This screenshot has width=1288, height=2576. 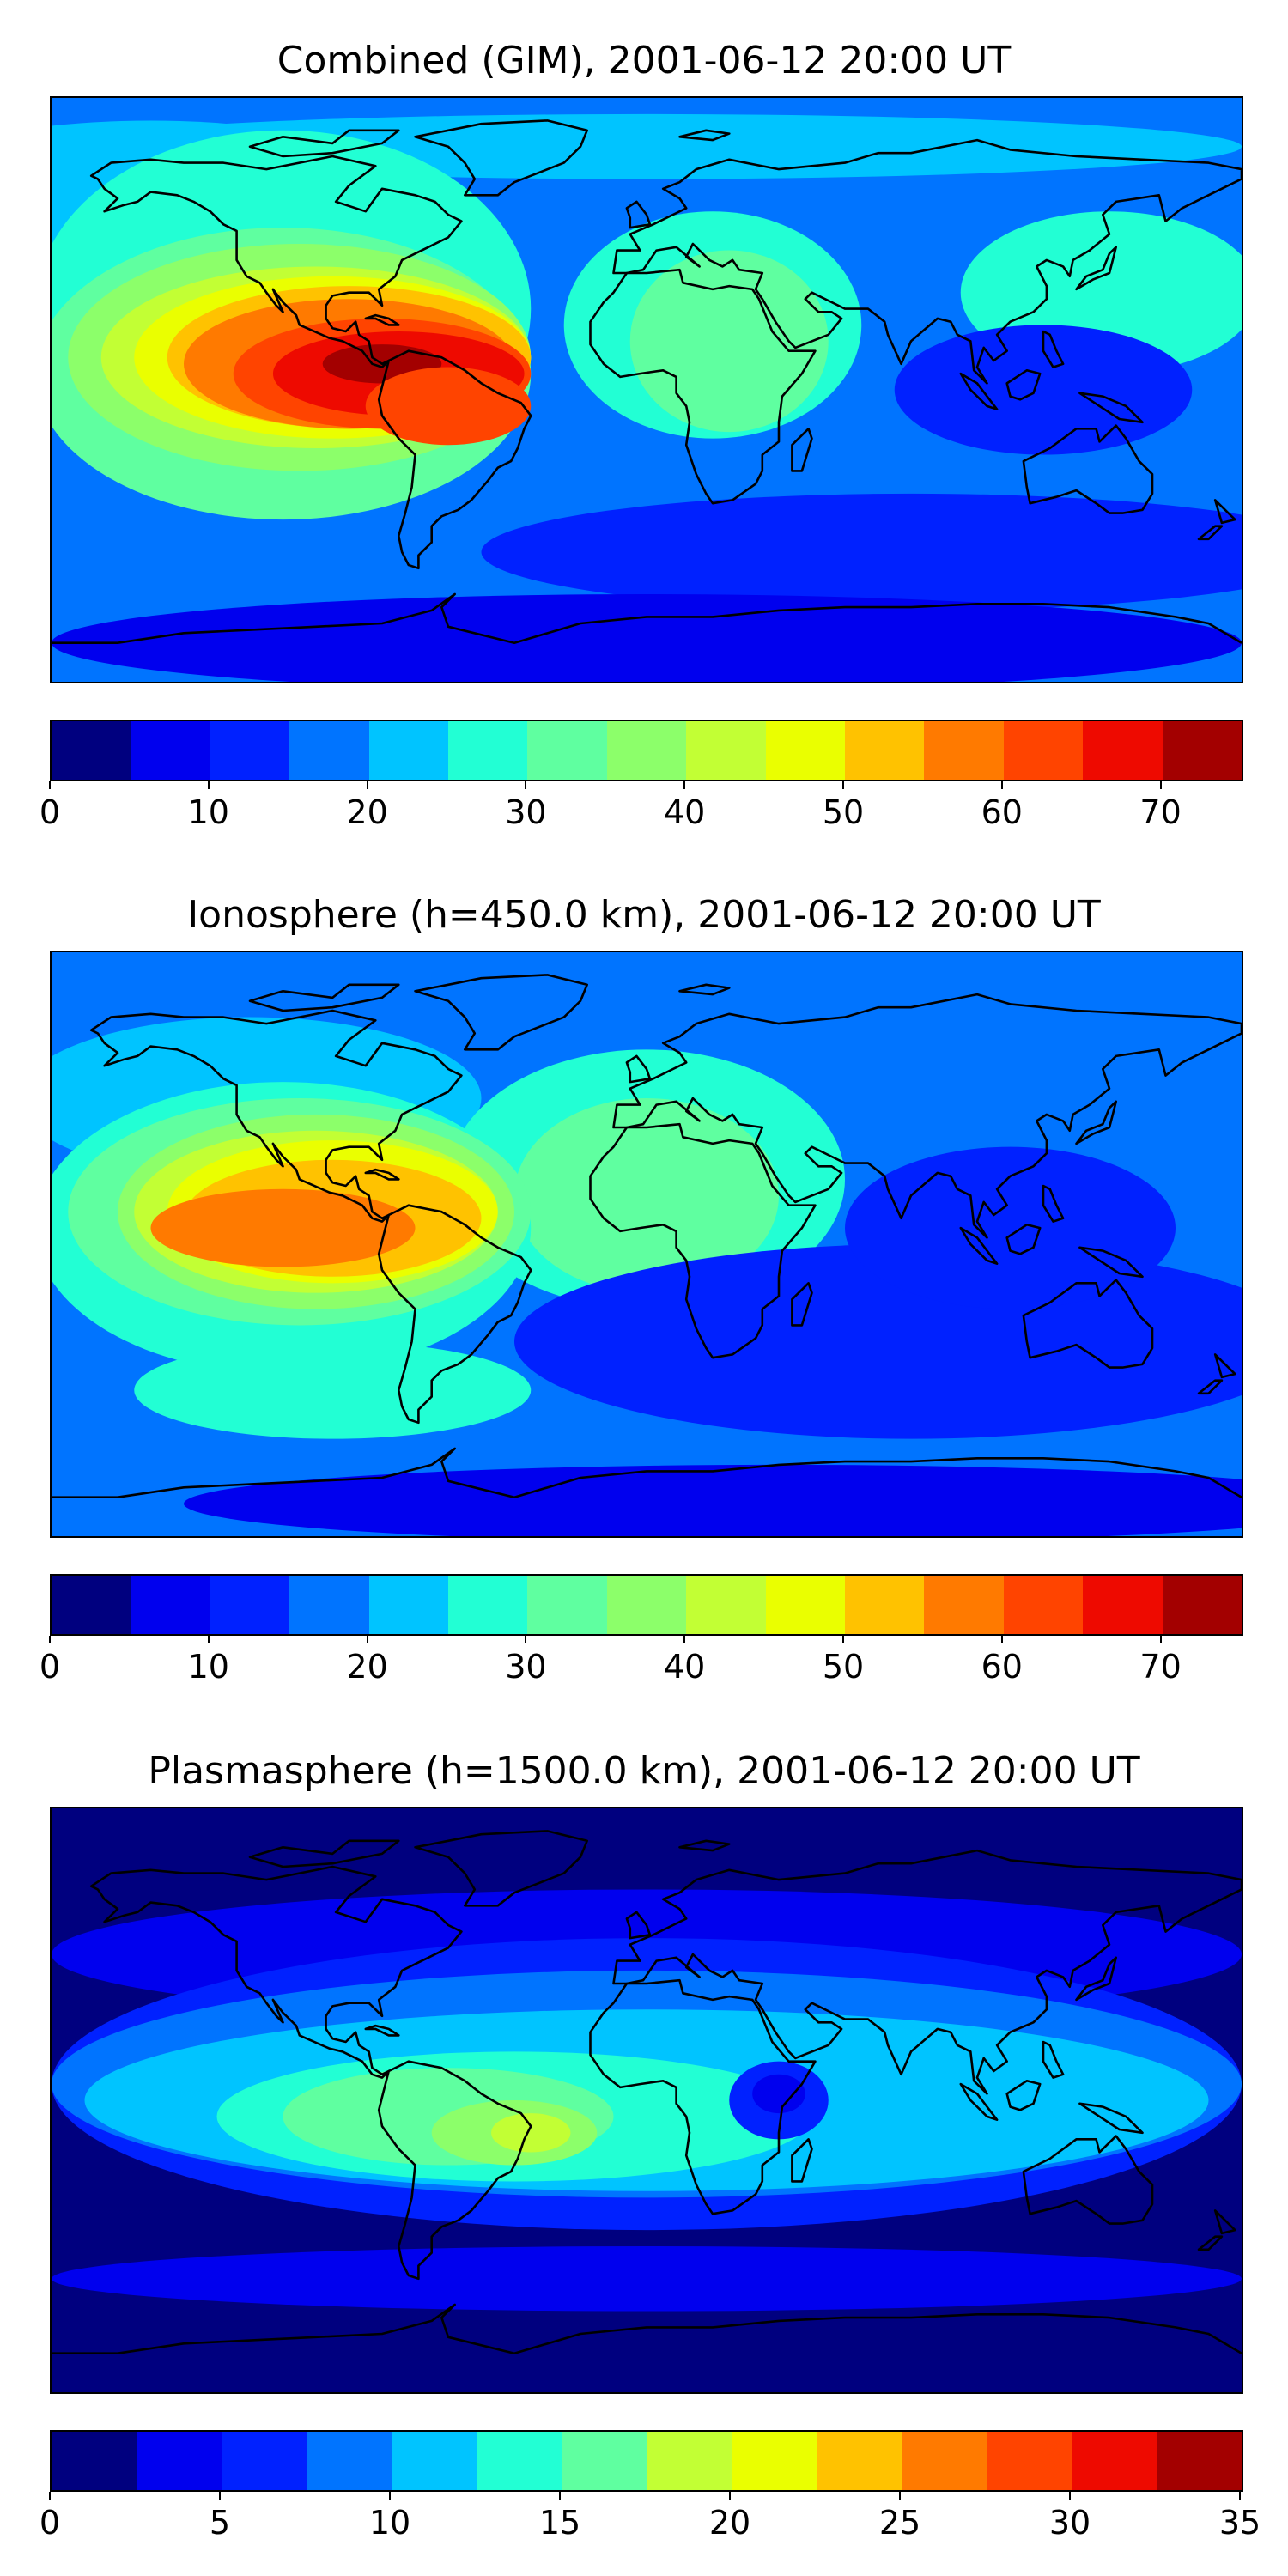 I want to click on tick-label: 10, so click(x=208, y=1667).